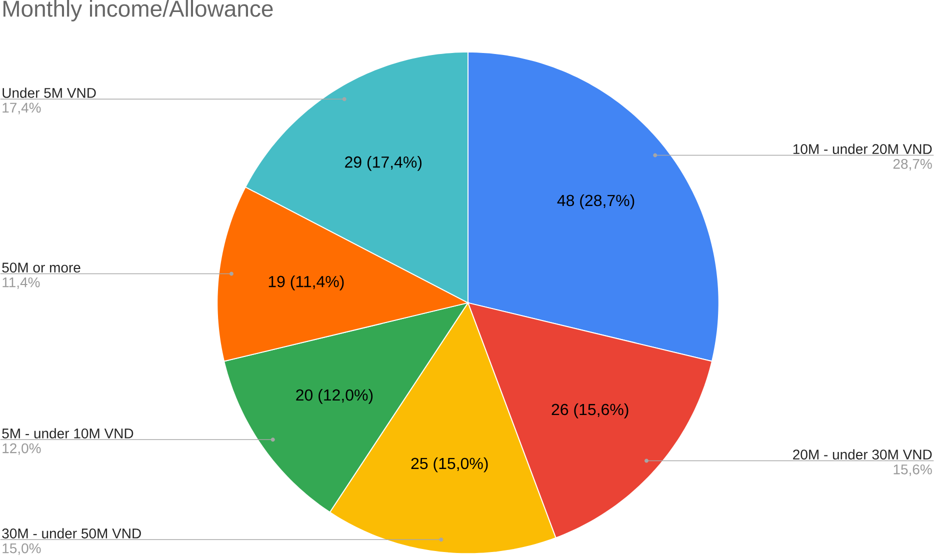  I want to click on text: 28,7%, so click(912, 164).